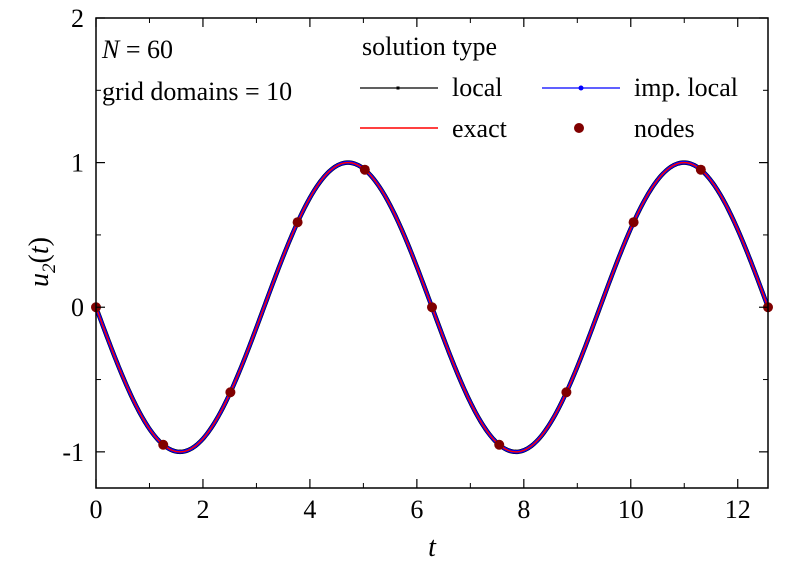 This screenshot has width=793, height=561. What do you see at coordinates (111, 49) in the screenshot?
I see `annotation-n-var: N` at bounding box center [111, 49].